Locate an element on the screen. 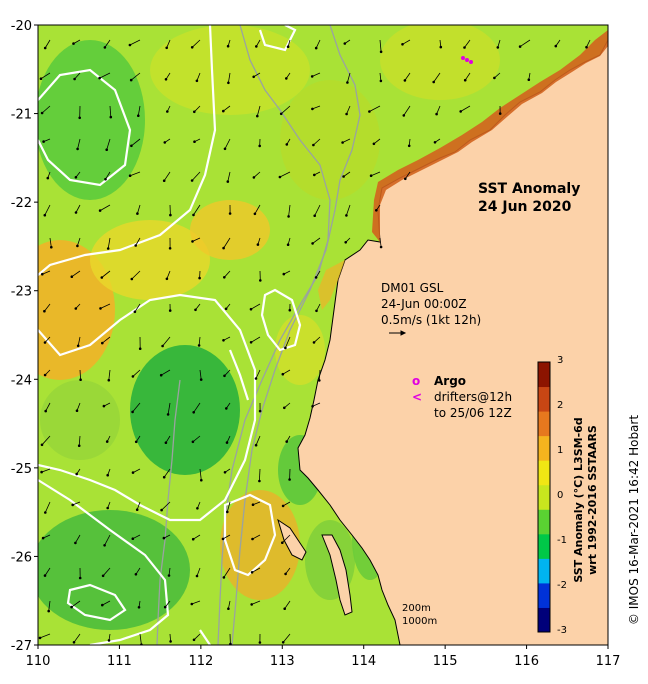 This screenshot has width=648, height=684. credit-text: © IMOS 16-Mar-2021 16:42 Hobart is located at coordinates (634, 520).